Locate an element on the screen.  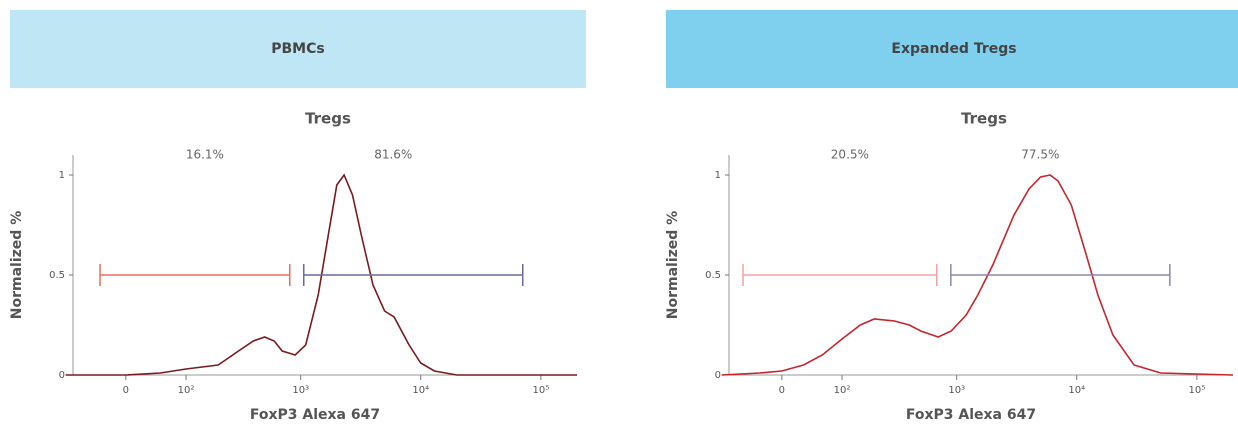
gate-percent: 20.5% is located at coordinates (850, 155).